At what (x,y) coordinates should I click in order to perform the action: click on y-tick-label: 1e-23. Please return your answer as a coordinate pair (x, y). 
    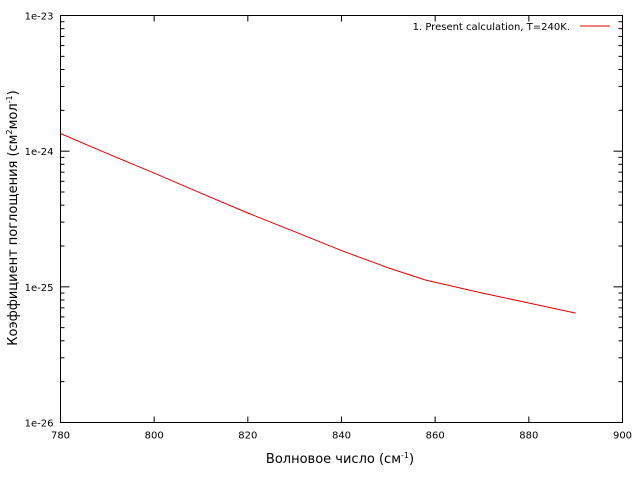
    Looking at the image, I should click on (39, 17).